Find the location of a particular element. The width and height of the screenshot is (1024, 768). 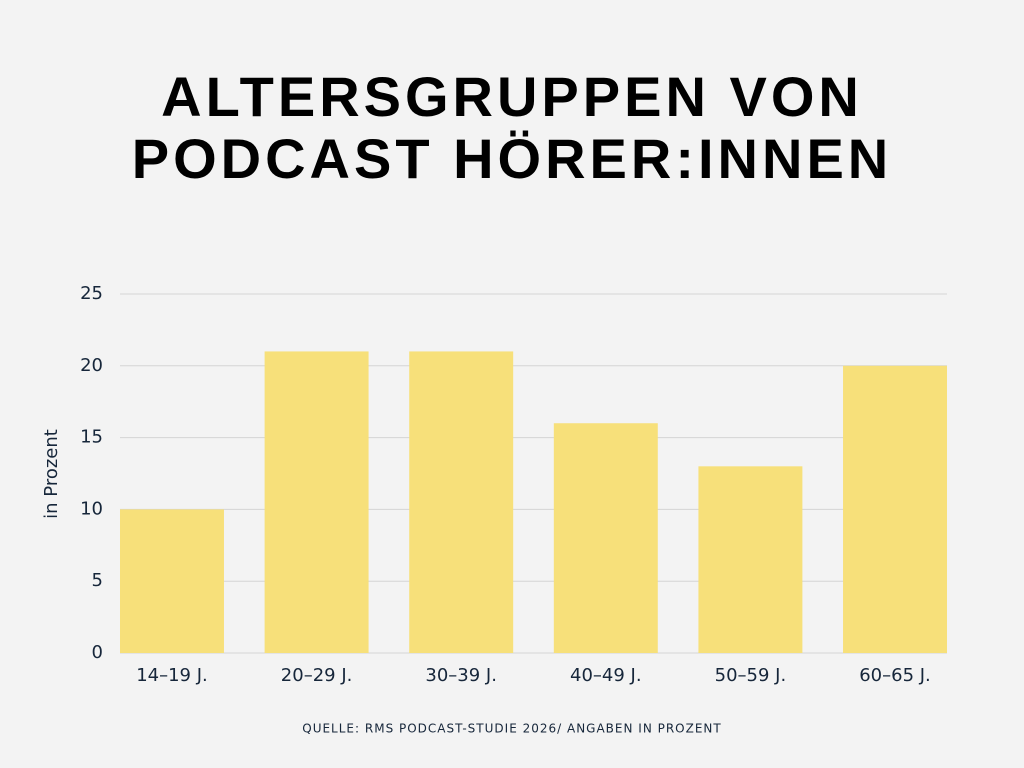

x-tick-label: 50–59 J. is located at coordinates (751, 675).